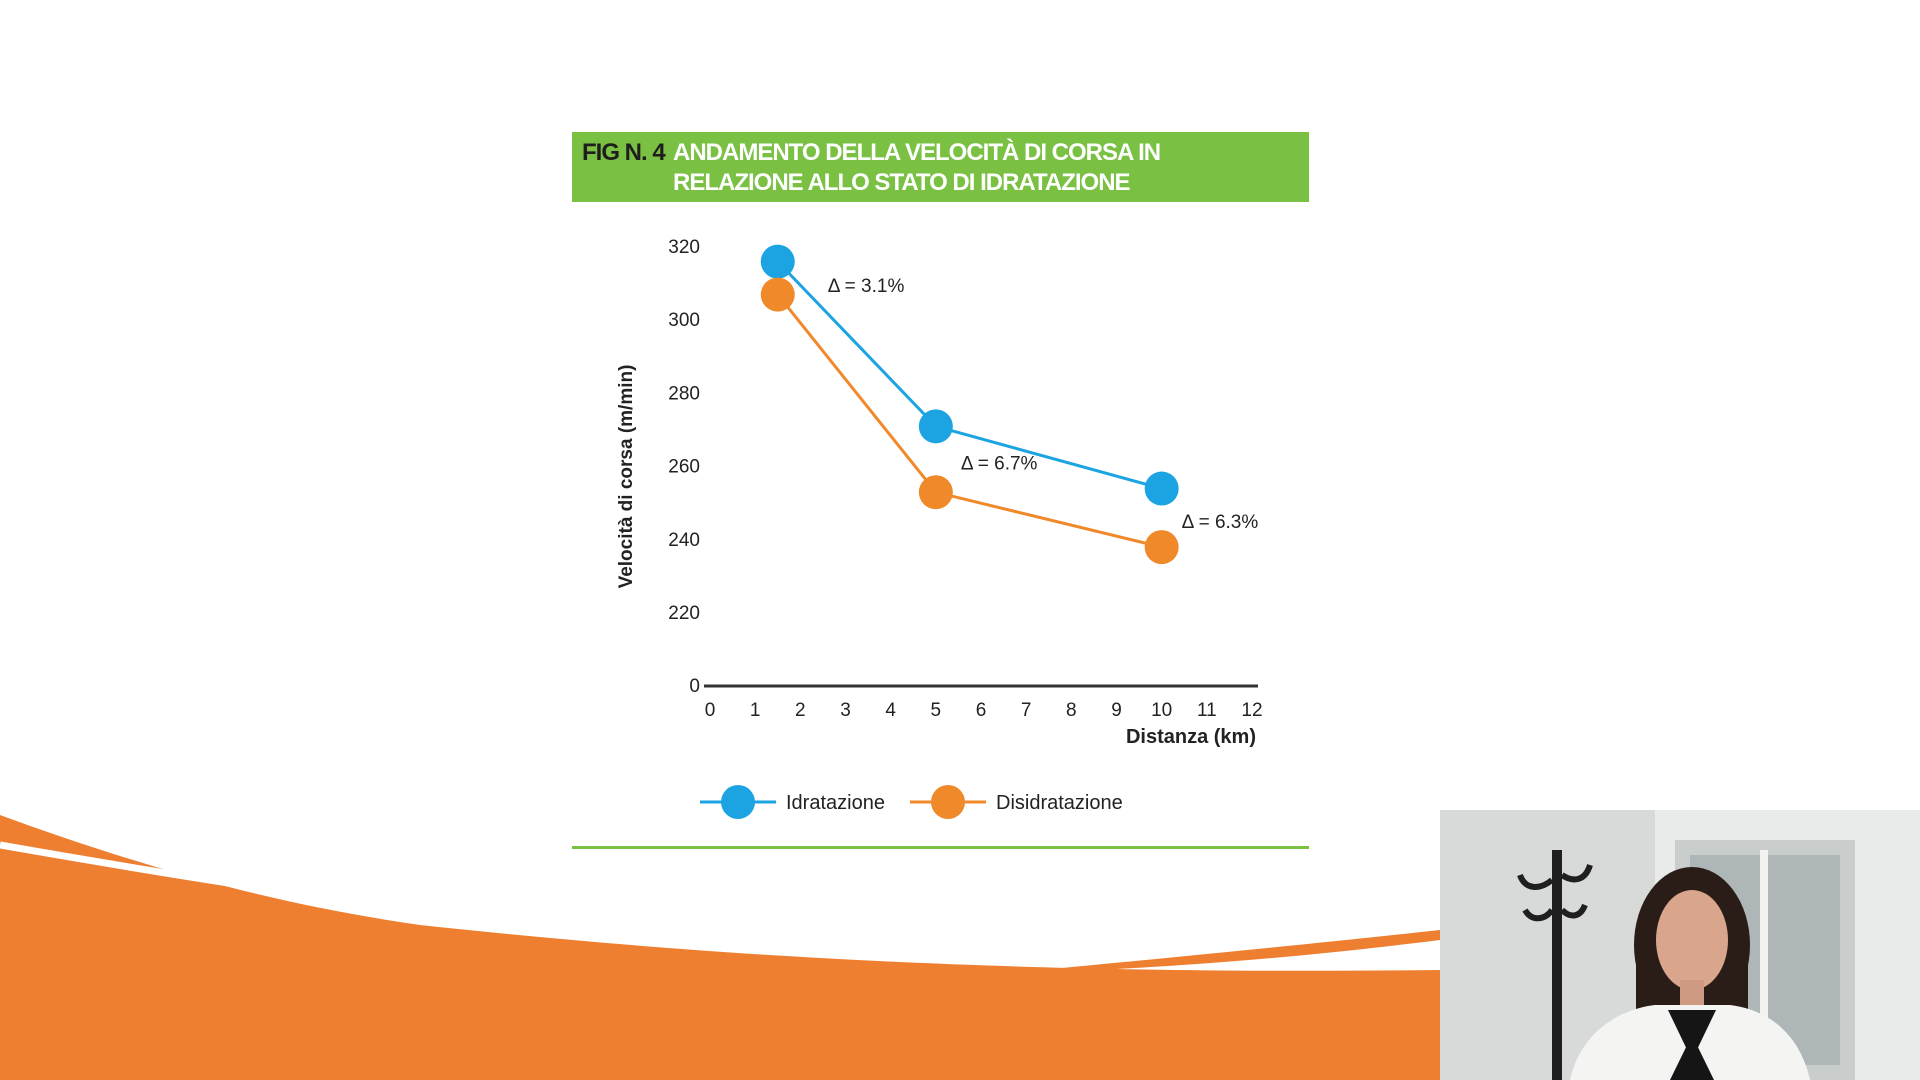 This screenshot has width=1920, height=1080. I want to click on y-tick-label: 320, so click(684, 247).